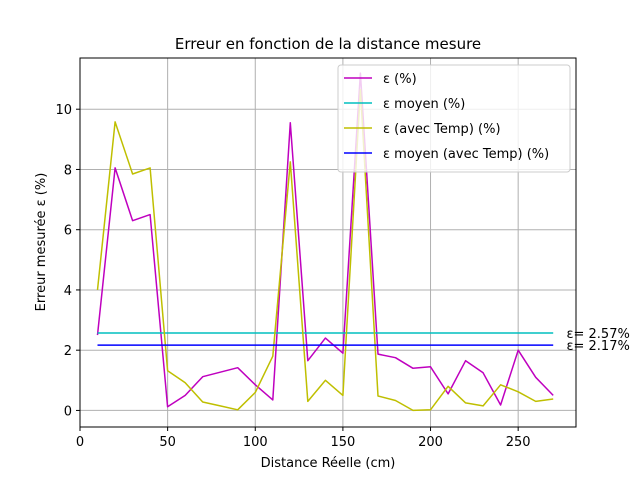 The height and width of the screenshot is (480, 640). Describe the element at coordinates (68, 231) in the screenshot. I see `y-tick-label: 6` at that location.